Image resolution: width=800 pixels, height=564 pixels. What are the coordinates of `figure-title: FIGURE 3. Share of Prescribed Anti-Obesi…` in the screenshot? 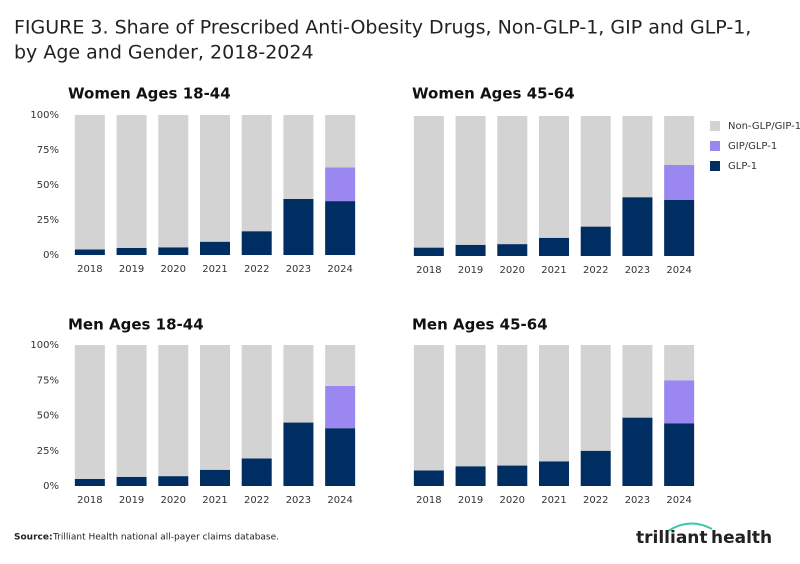 It's located at (382, 28).